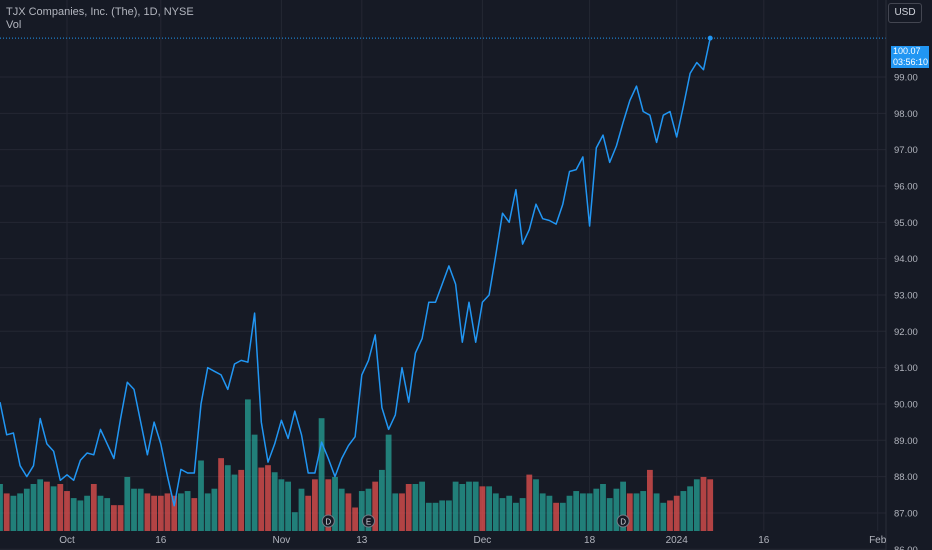 This screenshot has width=932, height=550. Describe the element at coordinates (906, 114) in the screenshot. I see `price-tick-label: 98.00` at that location.